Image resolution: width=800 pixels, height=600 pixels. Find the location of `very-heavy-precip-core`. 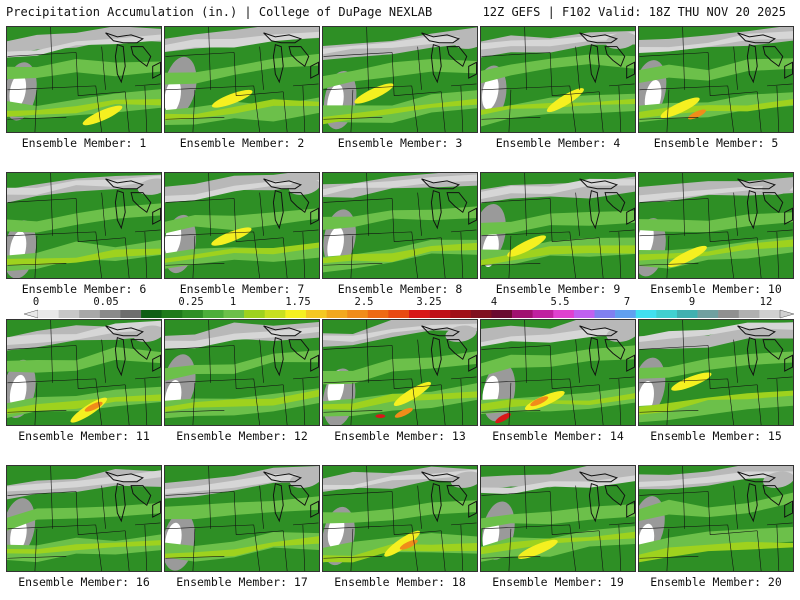

very-heavy-precip-core is located at coordinates (408, 544).